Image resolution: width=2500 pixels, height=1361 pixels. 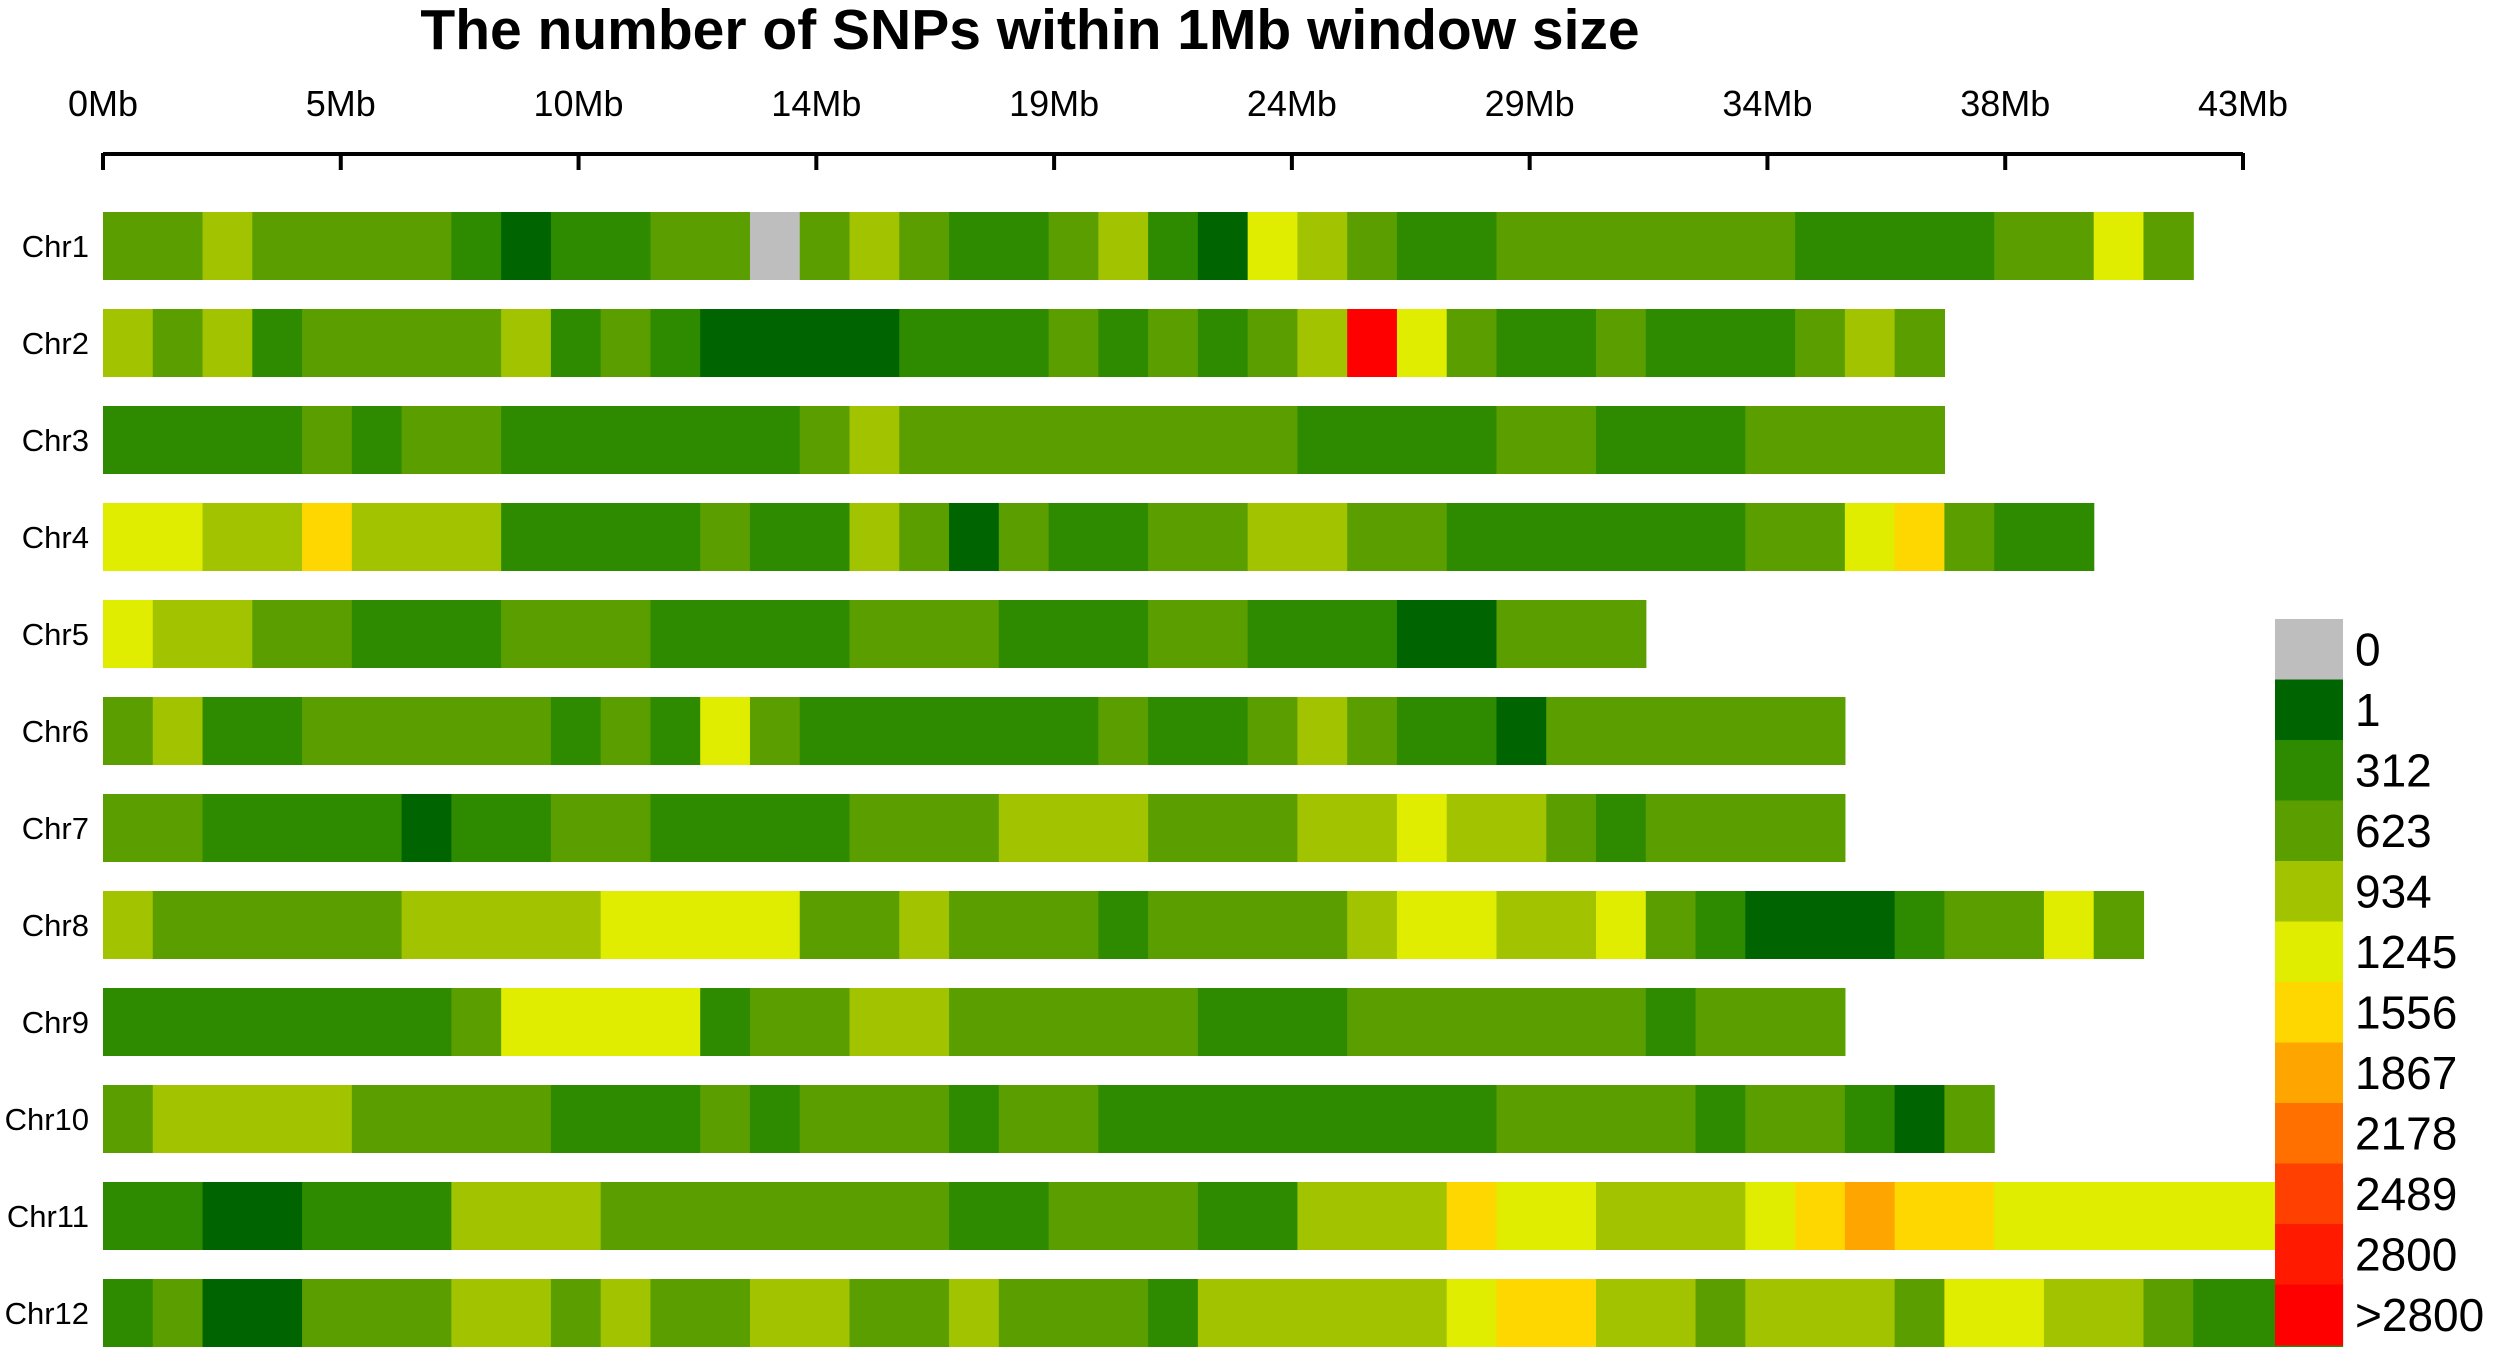 I want to click on chromosome-label: Chr6, so click(x=55, y=731).